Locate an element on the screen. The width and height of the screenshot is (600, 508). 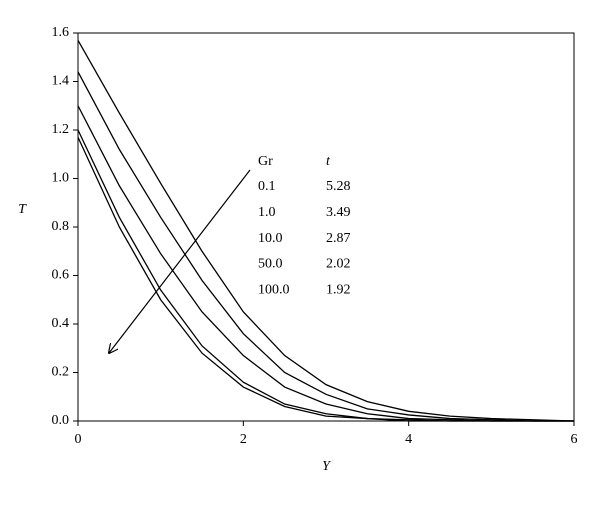
annotation-cell: 5.28 is located at coordinates (338, 186).